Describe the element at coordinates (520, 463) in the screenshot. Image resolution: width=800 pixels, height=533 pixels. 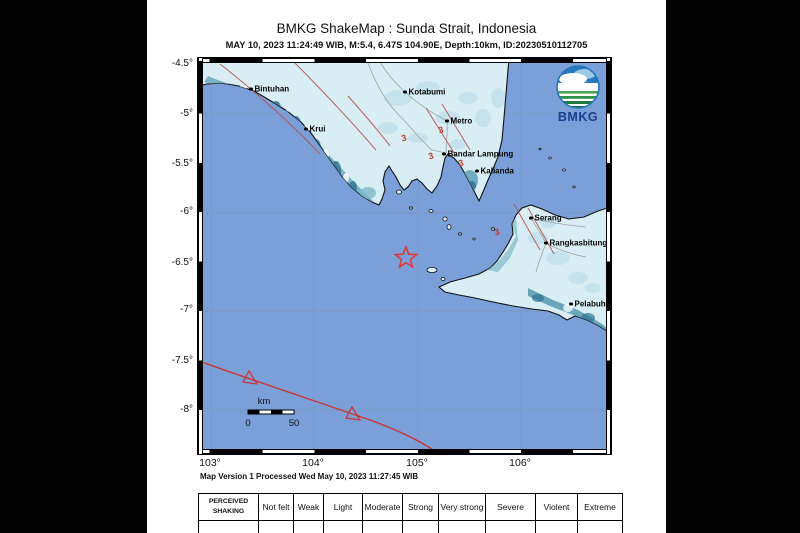
I see `x-tick-label: 106°` at that location.